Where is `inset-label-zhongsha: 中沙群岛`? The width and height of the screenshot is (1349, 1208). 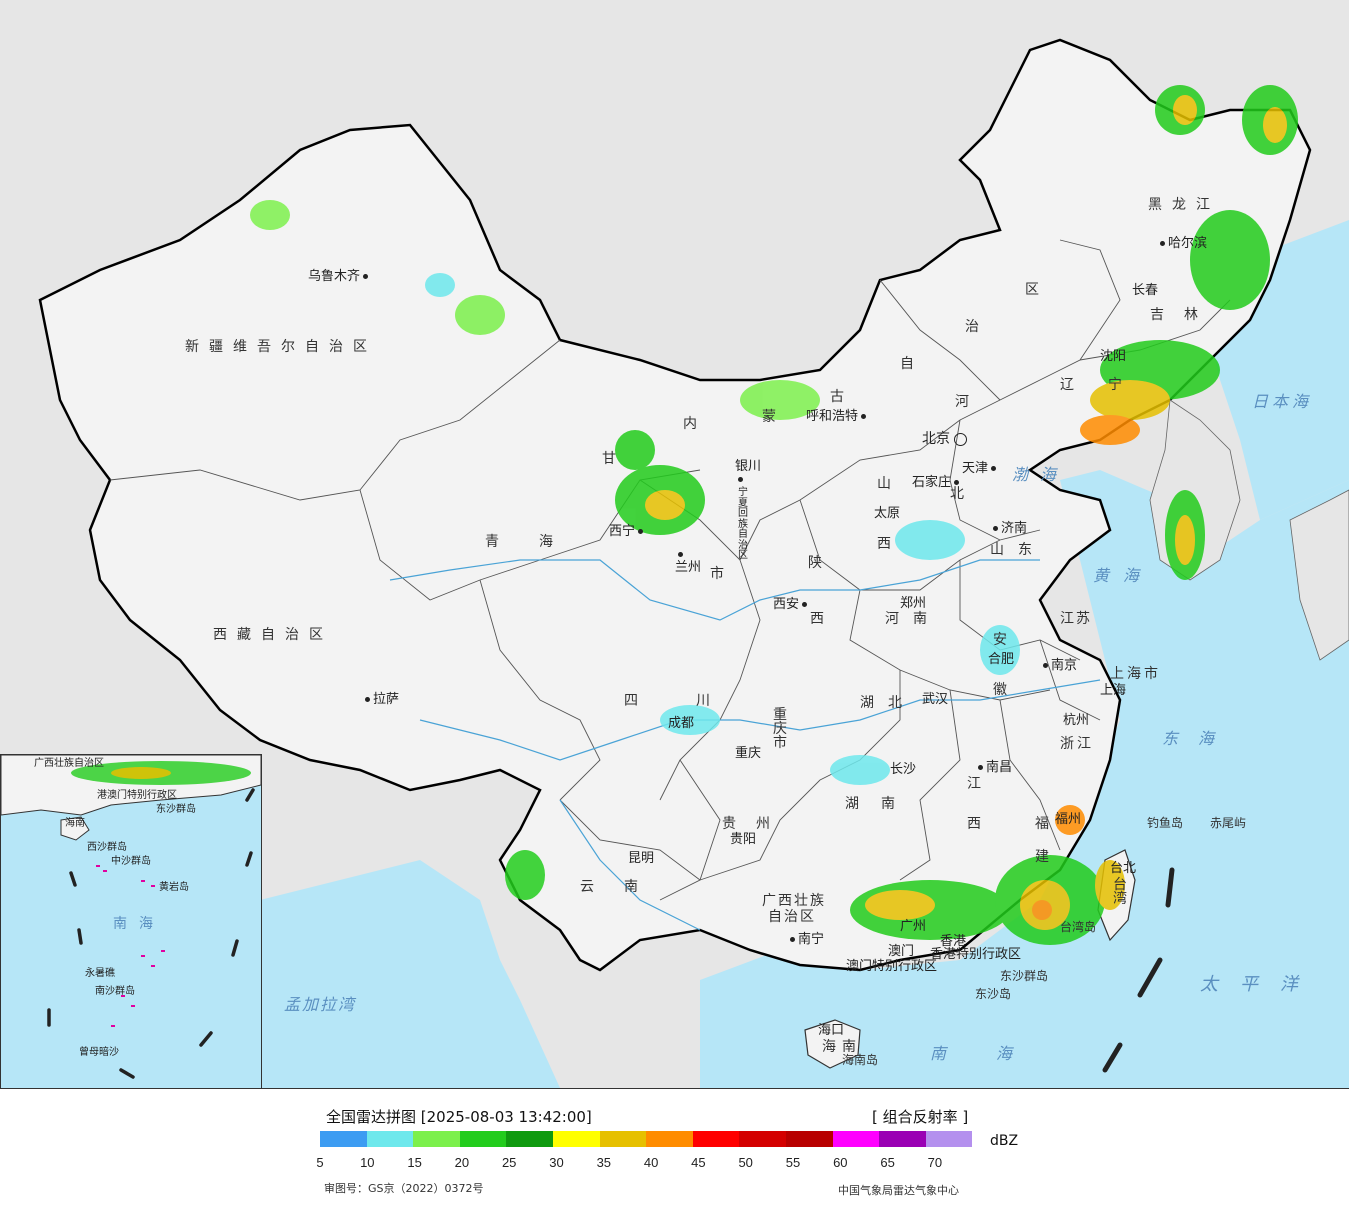 inset-label-zhongsha: 中沙群岛 is located at coordinates (131, 861).